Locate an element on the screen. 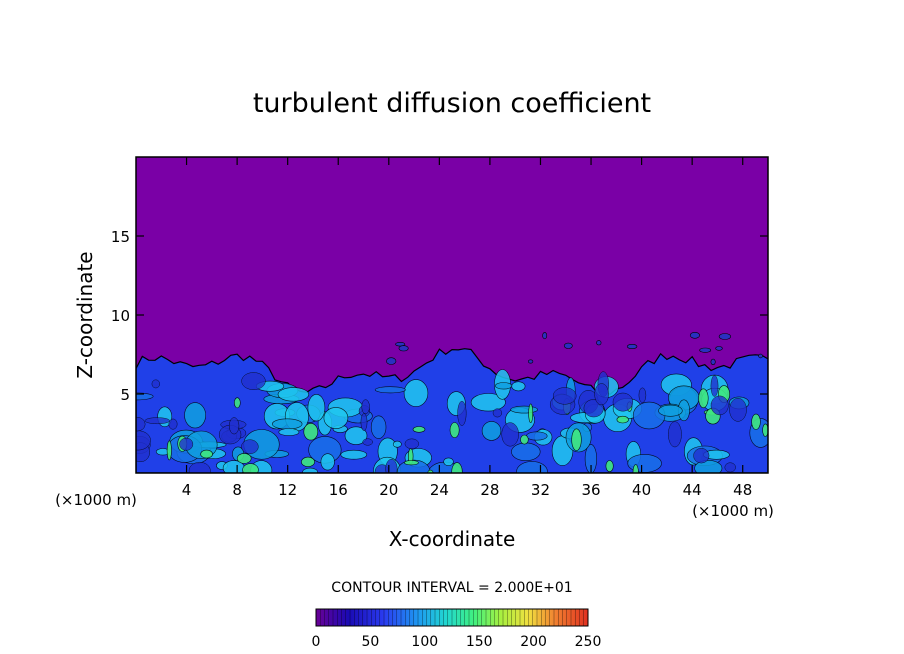  x-tick-label: 48 is located at coordinates (742, 490).